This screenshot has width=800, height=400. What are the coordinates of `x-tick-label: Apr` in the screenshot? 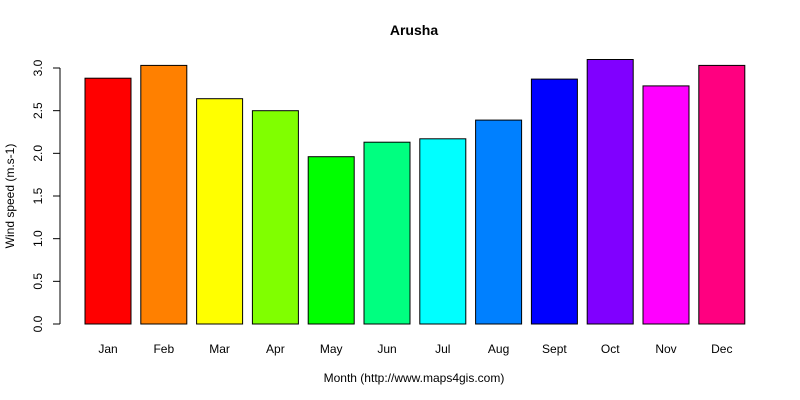 It's located at (275, 349).